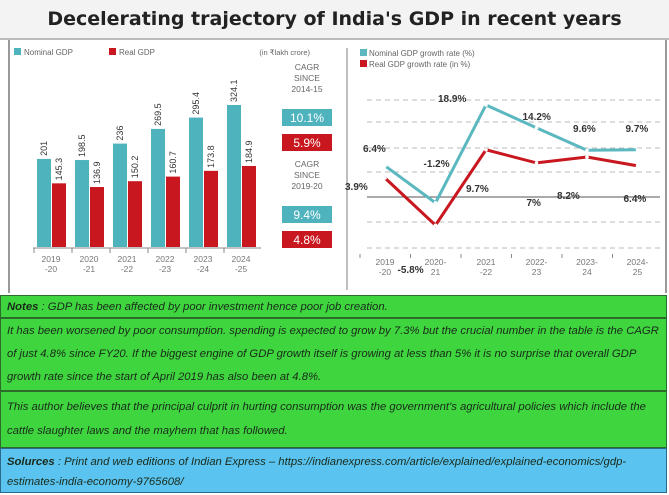  Describe the element at coordinates (241, 269) in the screenshot. I see `x-tick-label: -25` at that location.